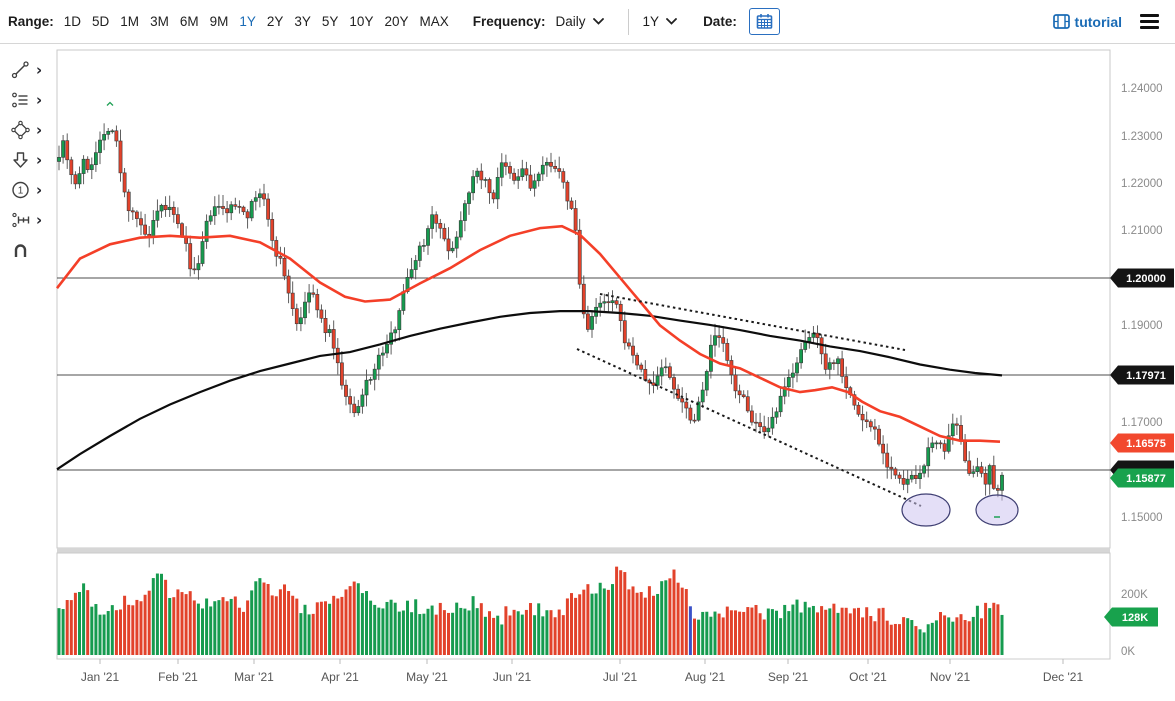 The width and height of the screenshot is (1175, 701). What do you see at coordinates (20, 100) in the screenshot?
I see `fibonacci-icon` at bounding box center [20, 100].